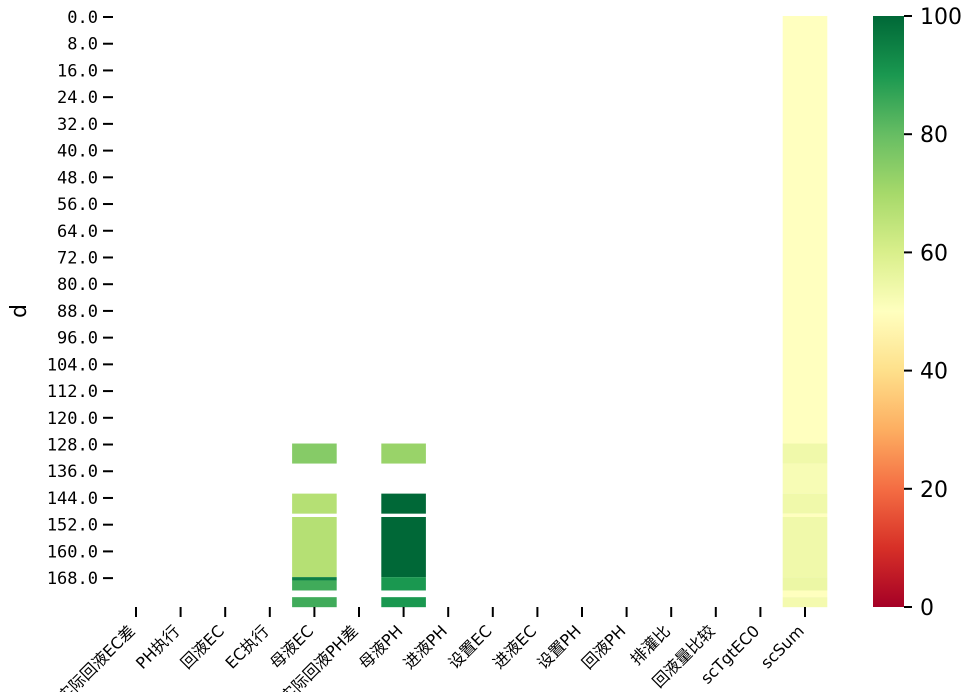 The width and height of the screenshot is (963, 692). I want to click on y-tick-label: 136.0, so click(72, 472).